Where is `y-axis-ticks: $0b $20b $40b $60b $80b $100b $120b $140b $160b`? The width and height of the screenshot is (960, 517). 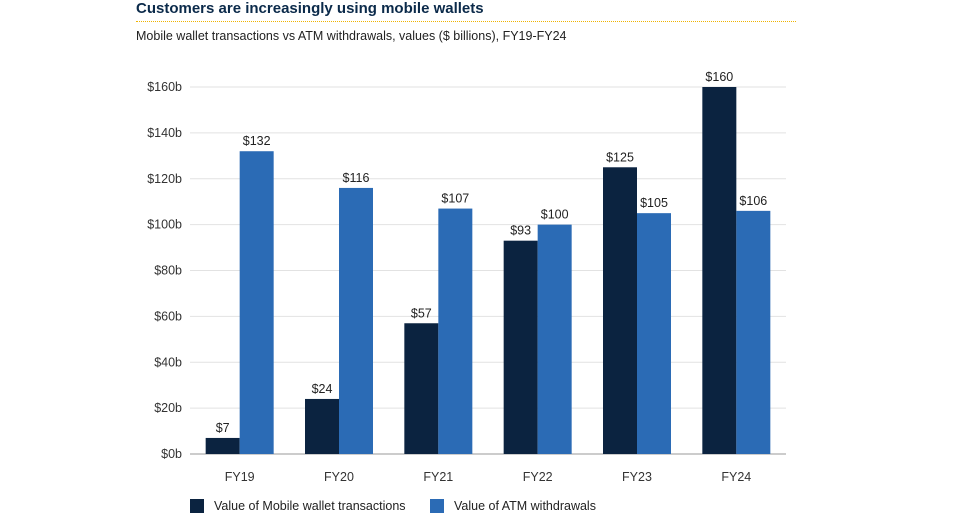 y-axis-ticks: $0b $20b $40b $60b $80b $100b $120b $140b $160b is located at coordinates (164, 270).